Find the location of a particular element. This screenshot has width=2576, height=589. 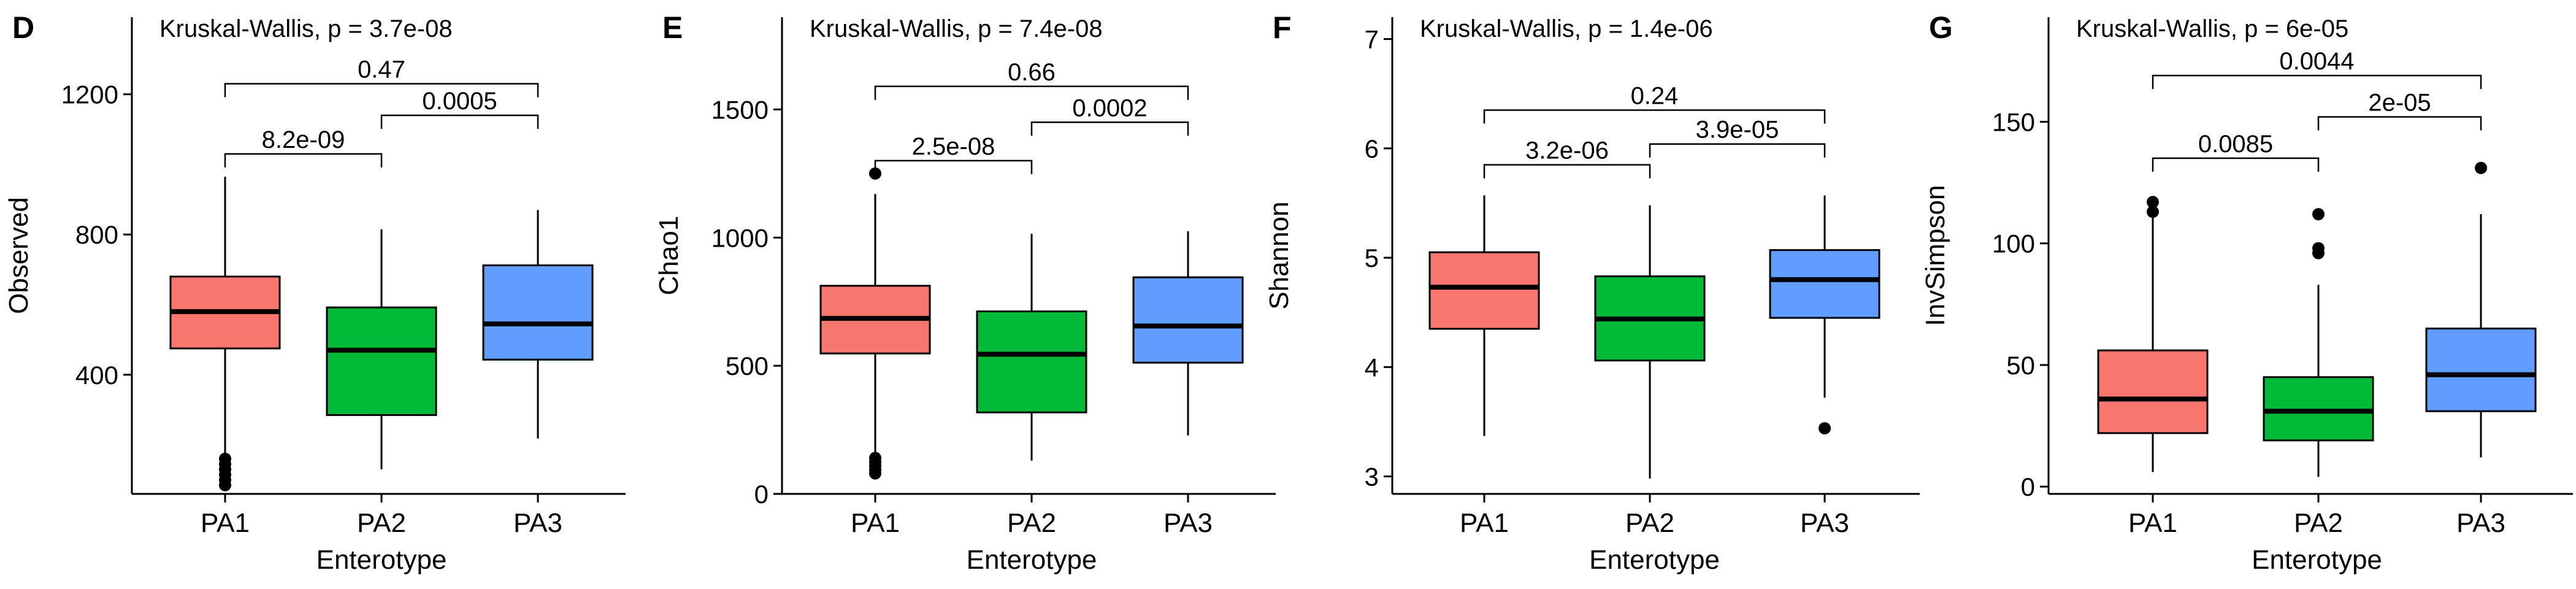

comparison-p-value: 2.5e-08 is located at coordinates (953, 146).